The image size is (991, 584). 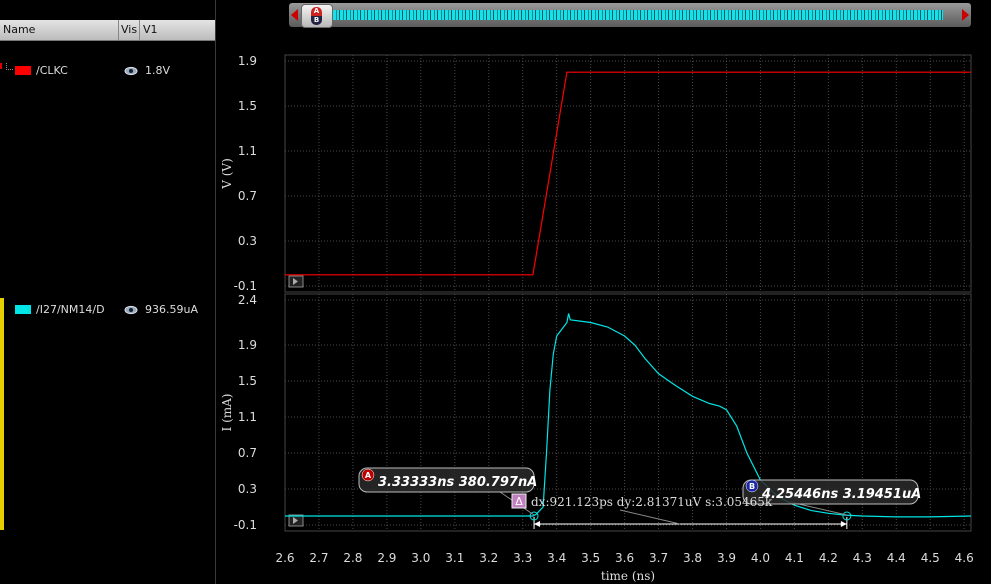 What do you see at coordinates (556, 558) in the screenshot?
I see `x-tick-label: 3.4` at bounding box center [556, 558].